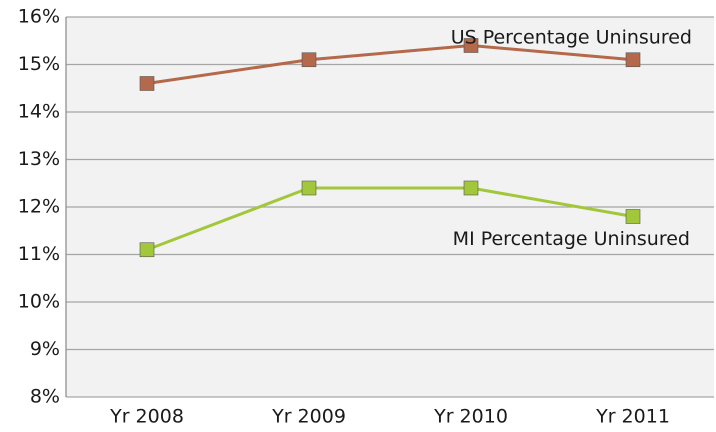 The height and width of the screenshot is (432, 716). I want to click on y-tick-label: 9%, so click(45, 349).